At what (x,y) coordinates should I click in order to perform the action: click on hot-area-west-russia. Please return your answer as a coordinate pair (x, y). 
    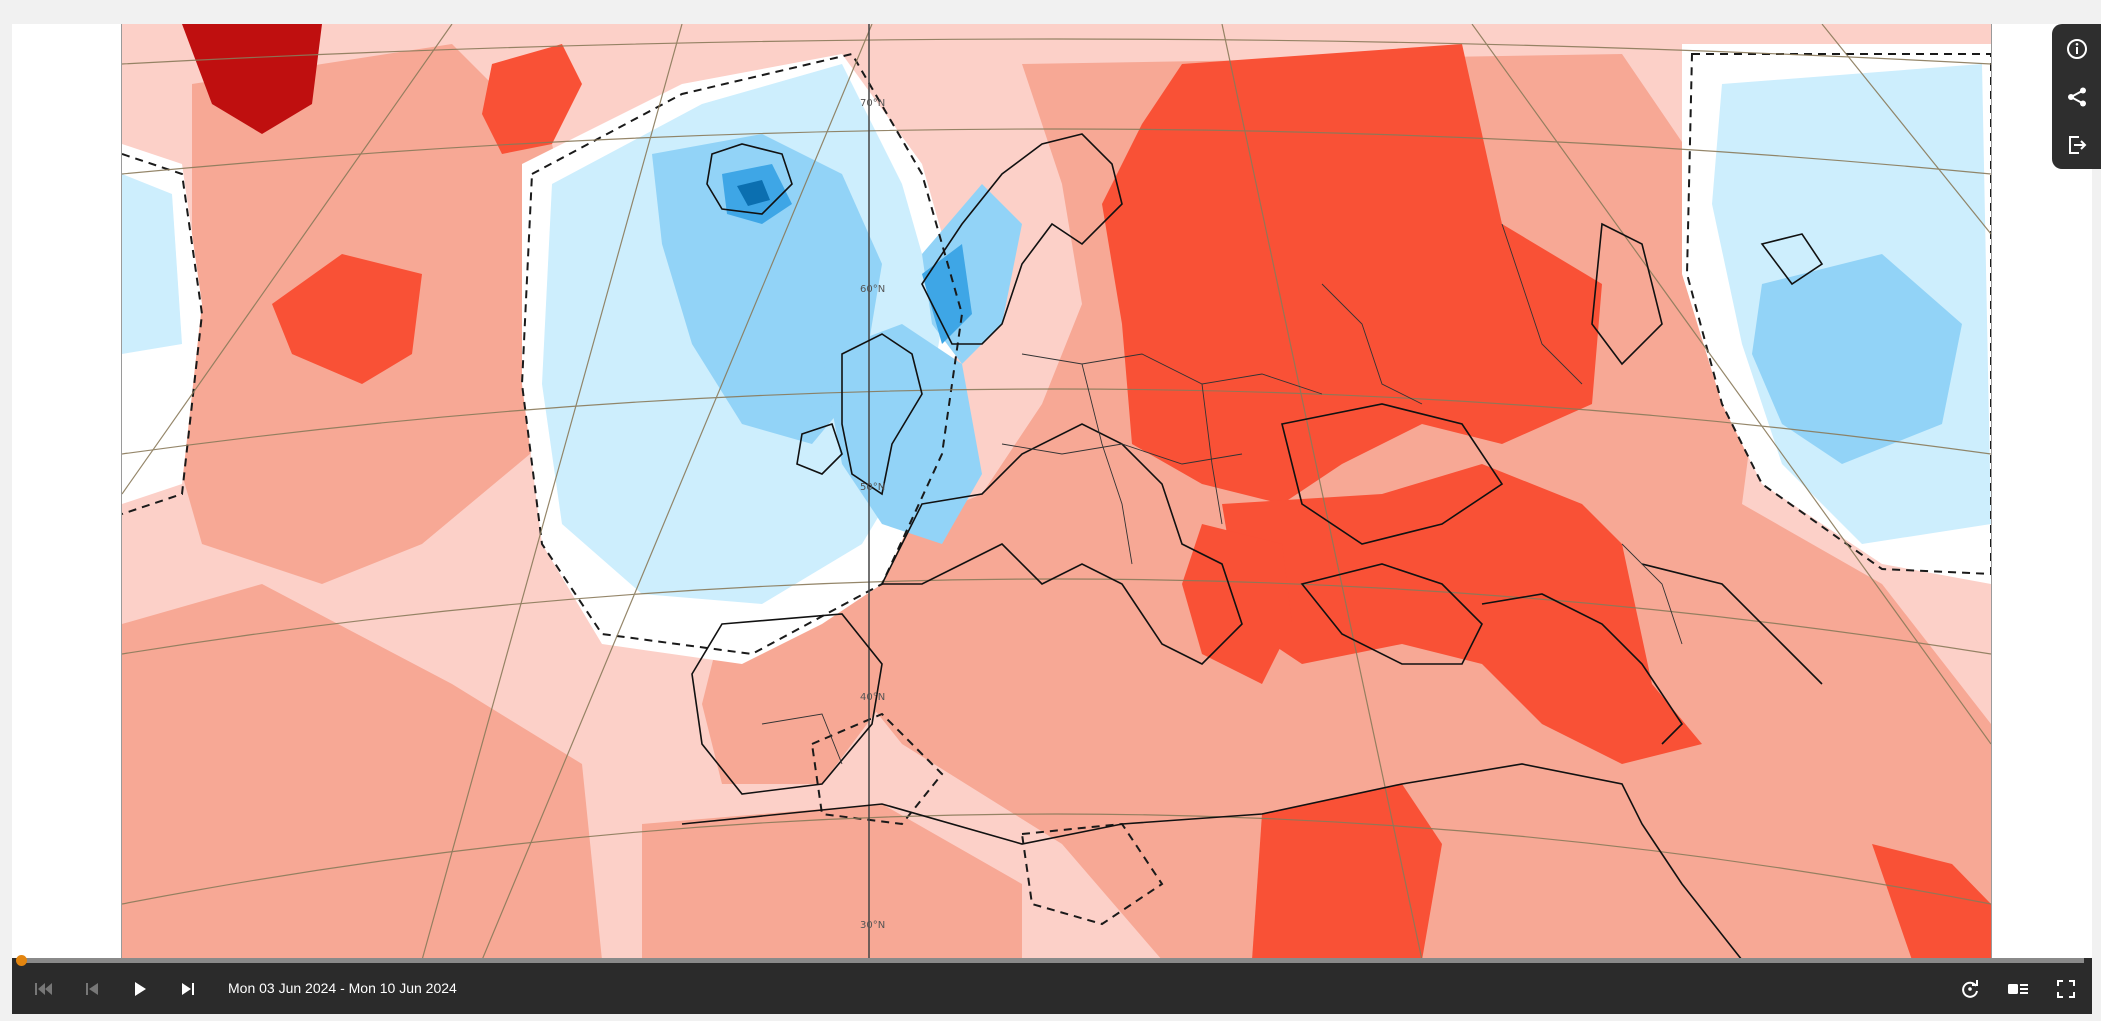
    Looking at the image, I should click on (1352, 274).